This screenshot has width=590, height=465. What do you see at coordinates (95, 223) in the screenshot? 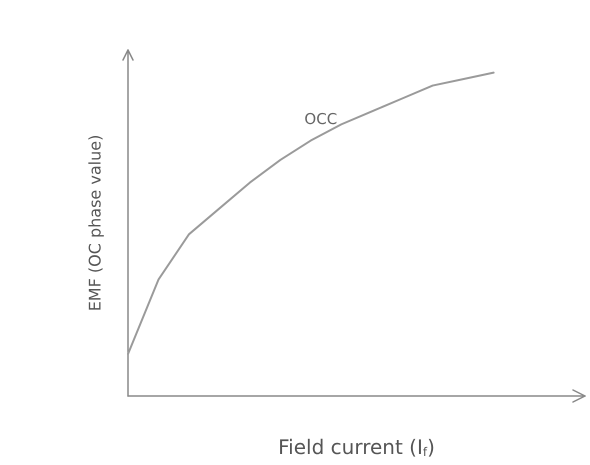
I see `y-axis-title: EMF (OC phase value)` at bounding box center [95, 223].